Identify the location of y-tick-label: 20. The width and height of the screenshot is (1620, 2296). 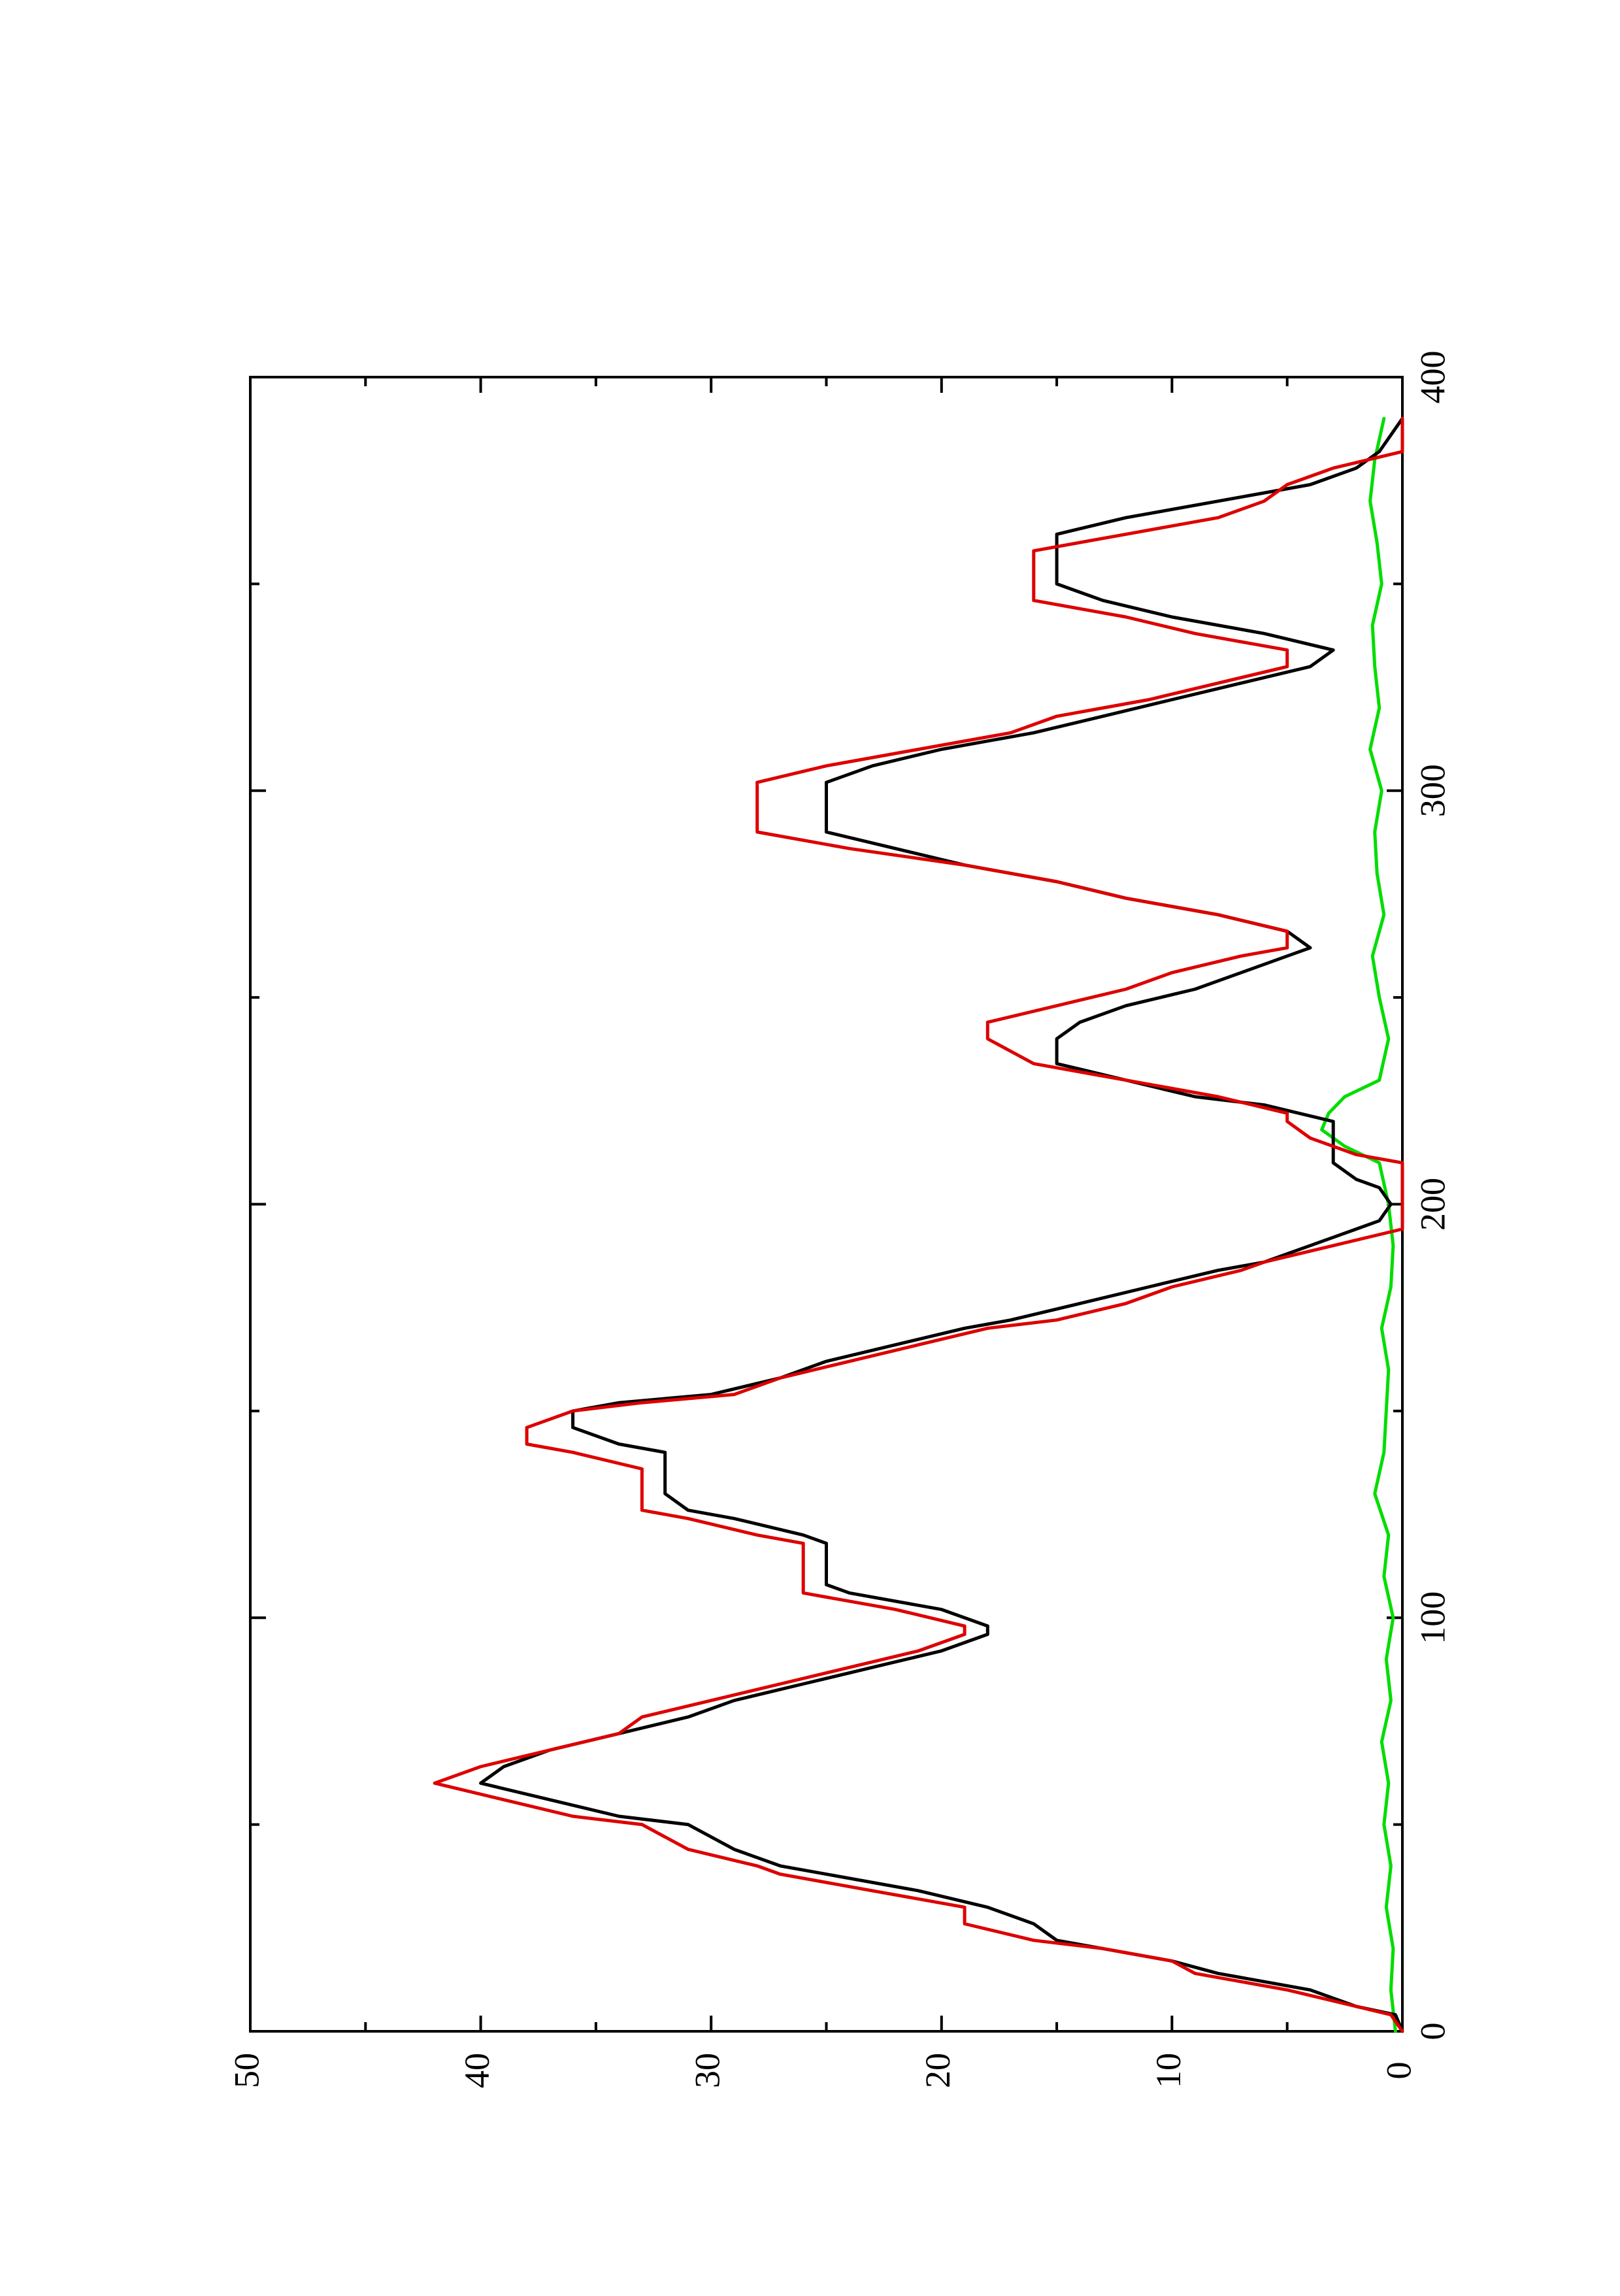
(937, 2070).